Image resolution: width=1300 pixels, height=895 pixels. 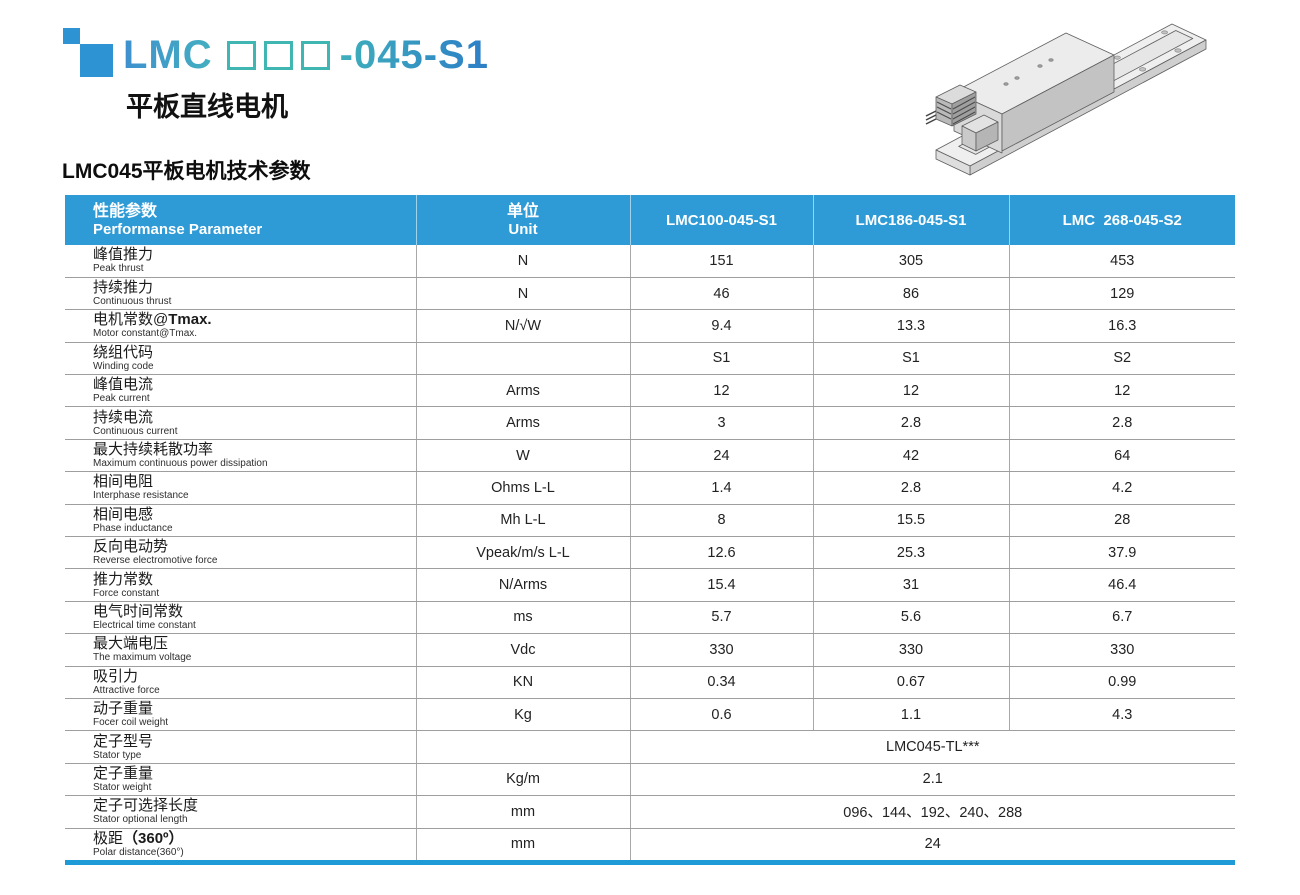 I want to click on value-cell: 16.3, so click(x=1121, y=326).